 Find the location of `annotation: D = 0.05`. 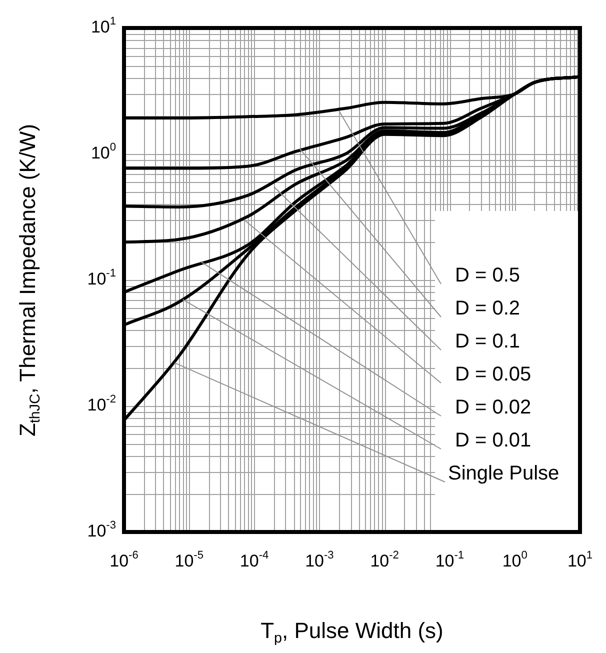

annotation: D = 0.05 is located at coordinates (493, 375).